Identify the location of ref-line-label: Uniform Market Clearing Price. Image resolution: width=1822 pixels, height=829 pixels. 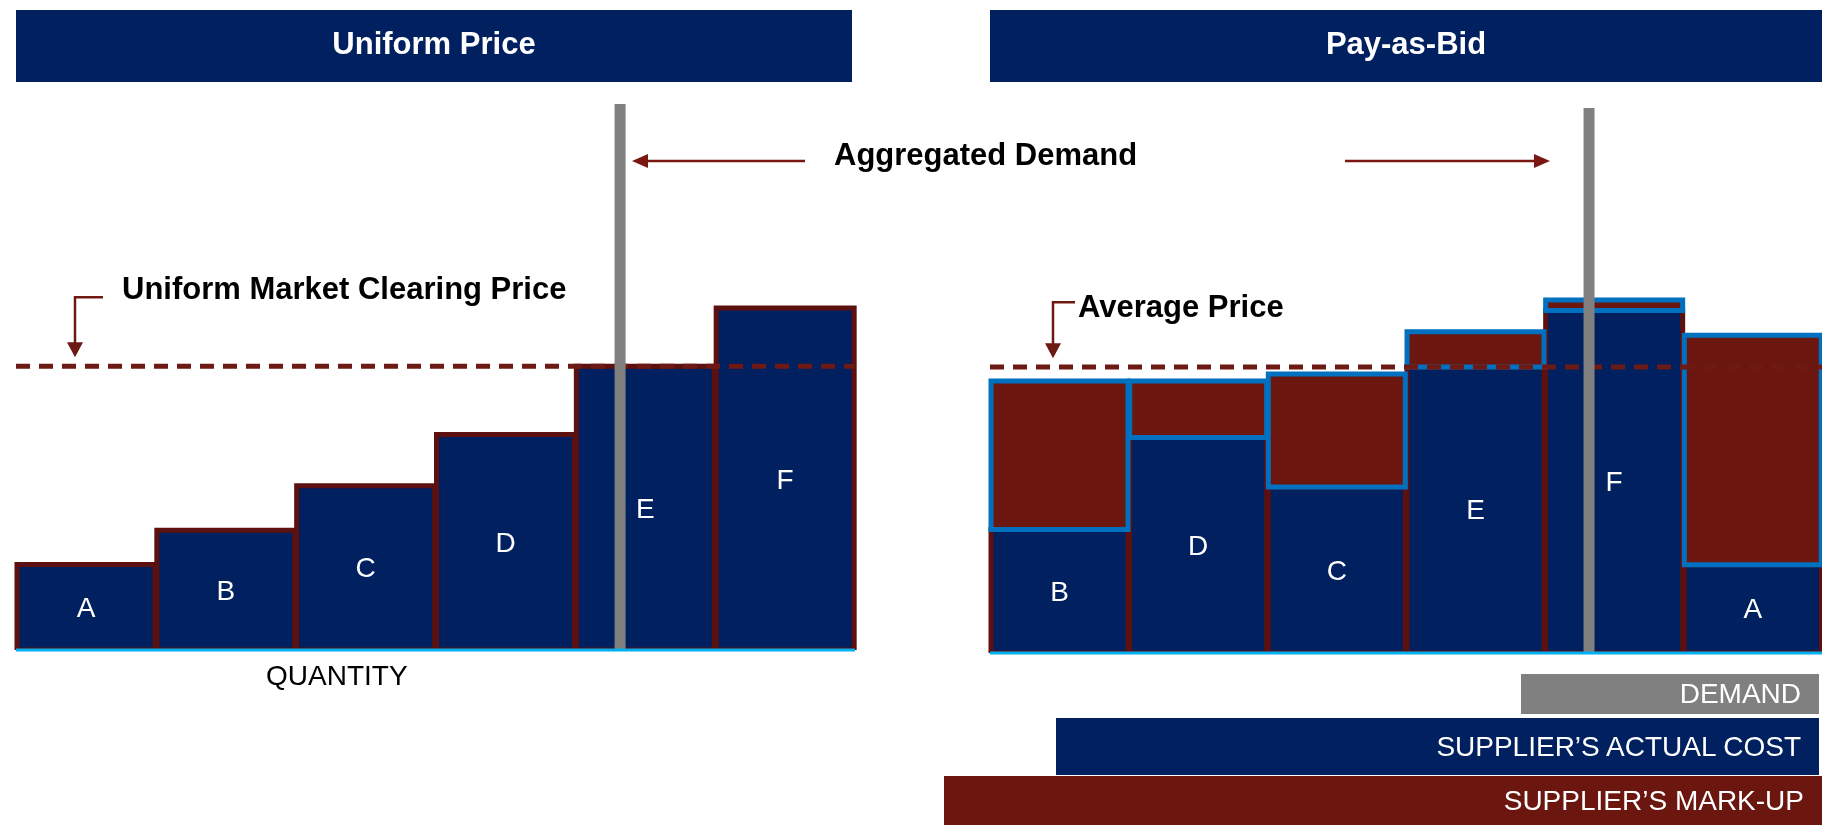
(344, 289).